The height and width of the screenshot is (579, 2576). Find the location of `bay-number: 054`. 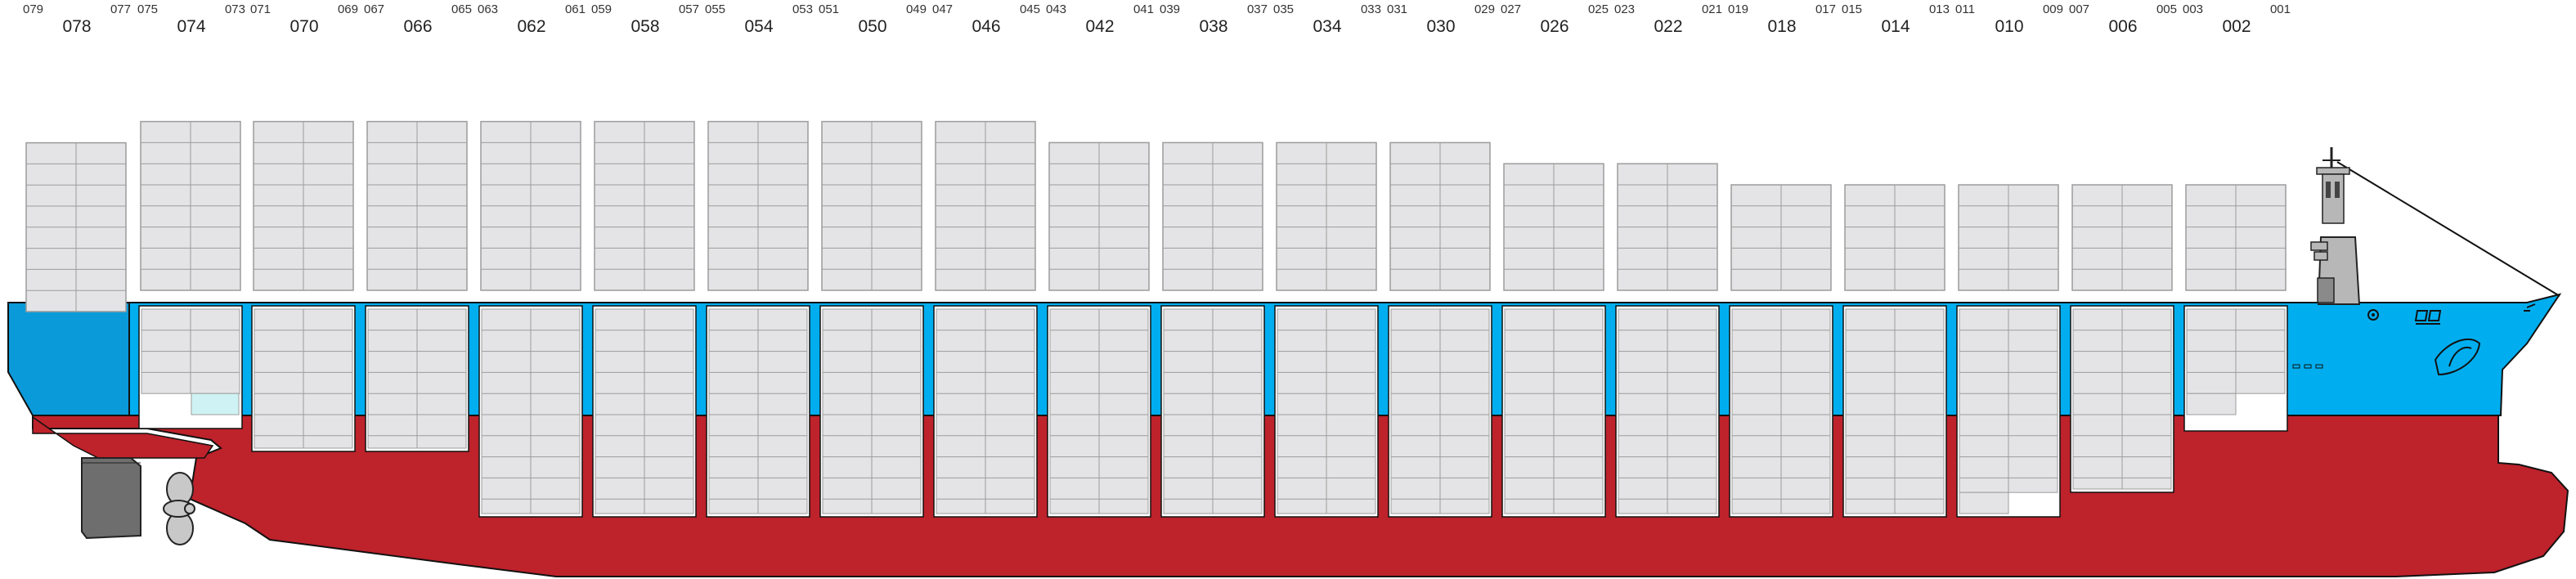

bay-number: 054 is located at coordinates (759, 26).